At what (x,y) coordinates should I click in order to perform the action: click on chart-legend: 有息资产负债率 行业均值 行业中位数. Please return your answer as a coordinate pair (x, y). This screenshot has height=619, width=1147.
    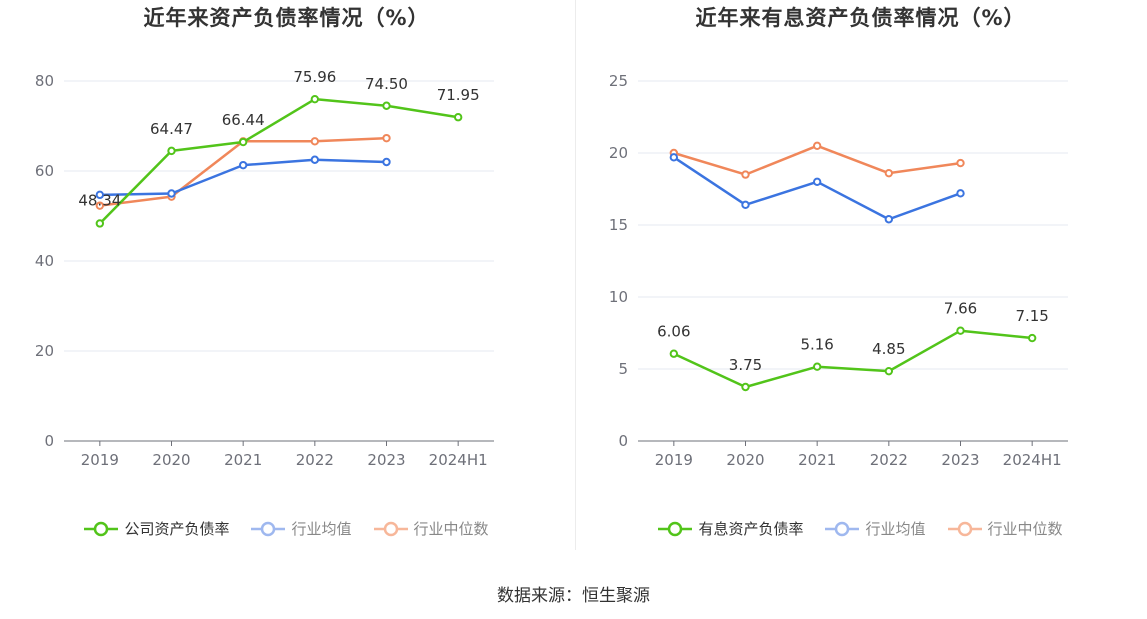
    Looking at the image, I should click on (860, 528).